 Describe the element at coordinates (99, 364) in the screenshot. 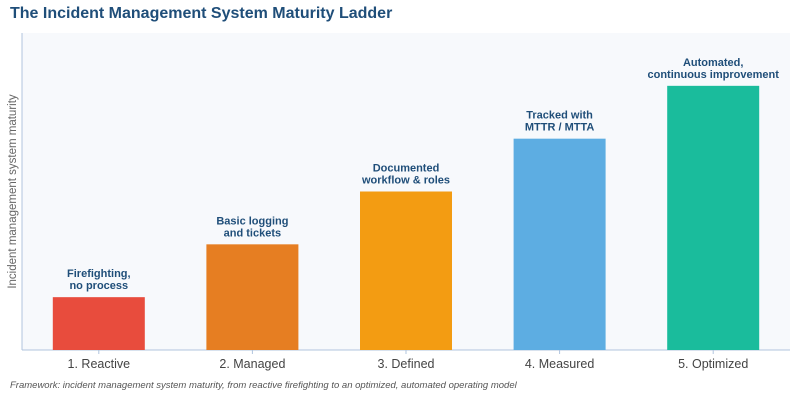

I see `x-tick-label: 1. Reactive` at that location.